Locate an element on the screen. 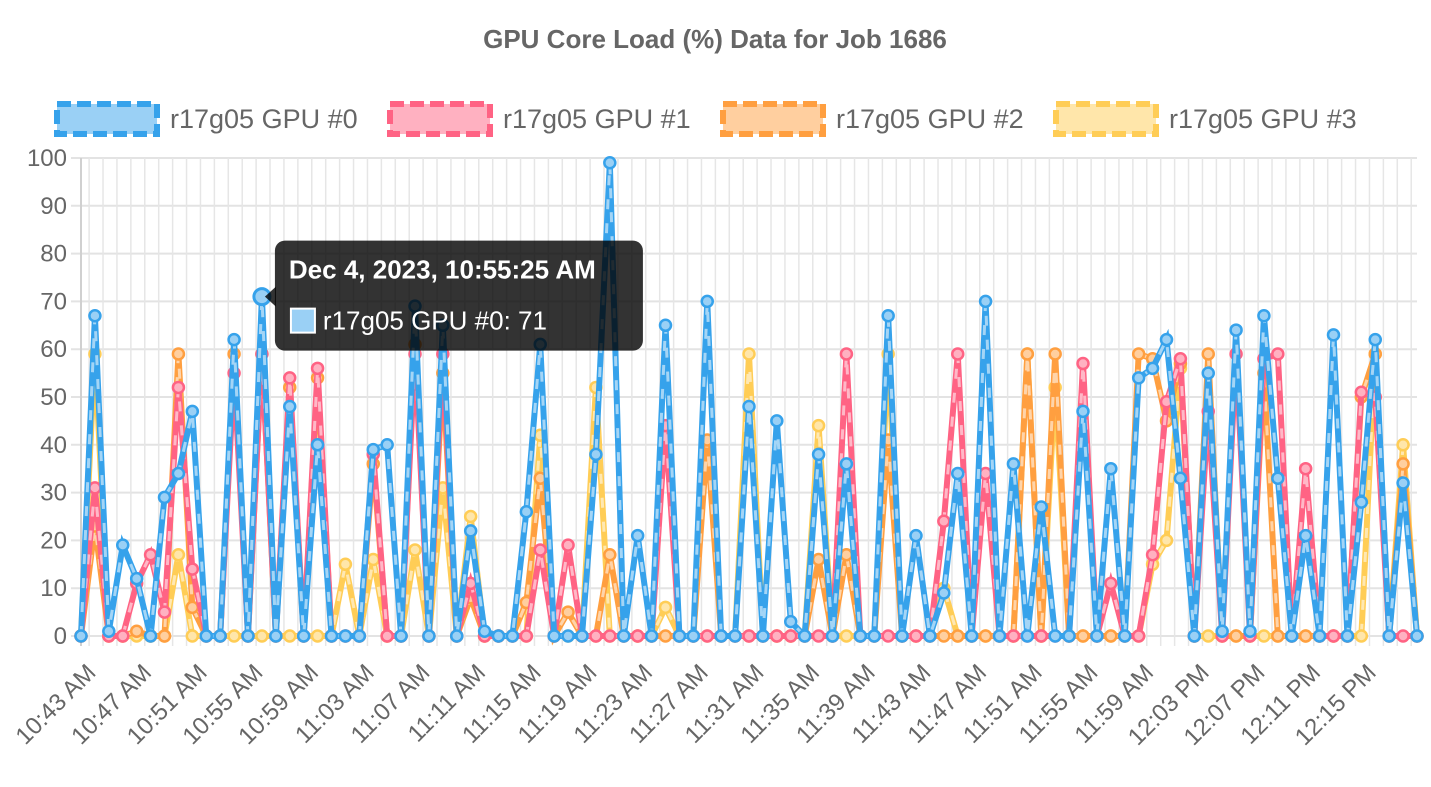  legend-item: r17g05 GPU #0 is located at coordinates (206, 119).